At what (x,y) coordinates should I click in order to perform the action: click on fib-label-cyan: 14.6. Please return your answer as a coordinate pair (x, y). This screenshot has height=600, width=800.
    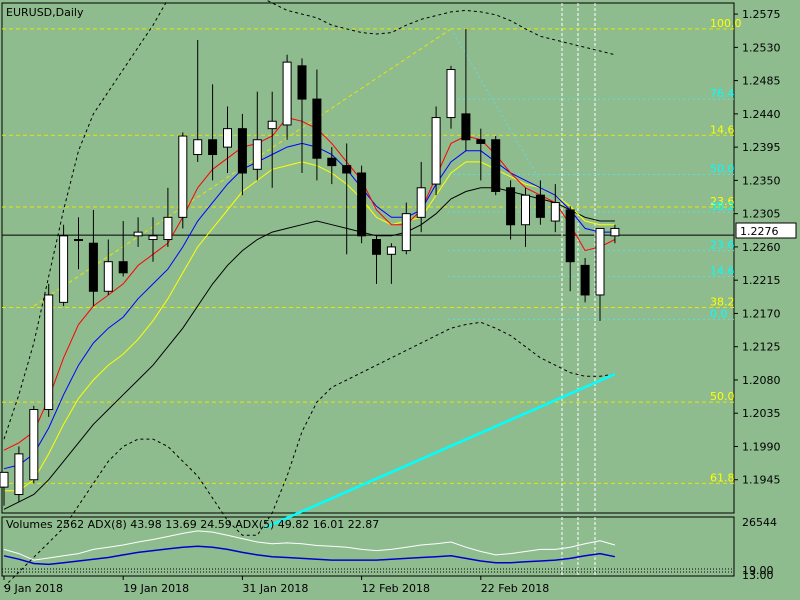
    Looking at the image, I should click on (722, 270).